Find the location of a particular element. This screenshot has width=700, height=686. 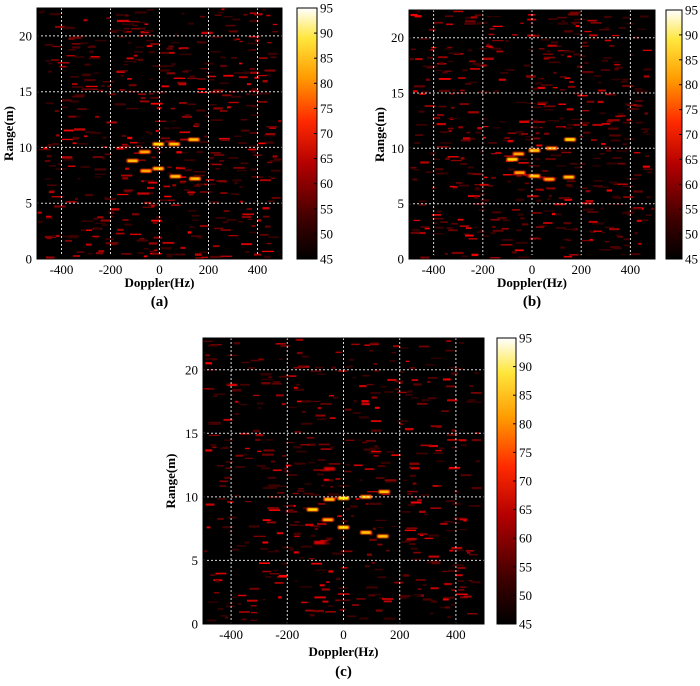

x-tick-label: 0 is located at coordinates (343, 634).